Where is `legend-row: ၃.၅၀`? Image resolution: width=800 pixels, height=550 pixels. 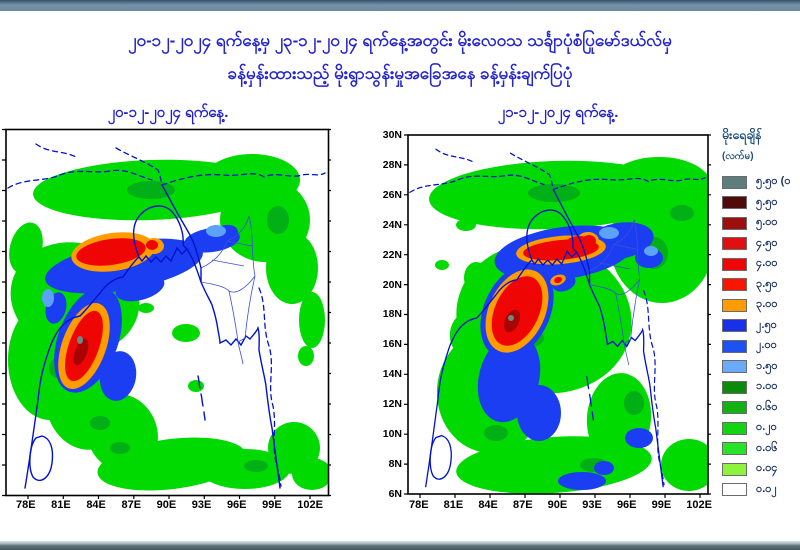 legend-row: ၃.၅၀ is located at coordinates (761, 285).